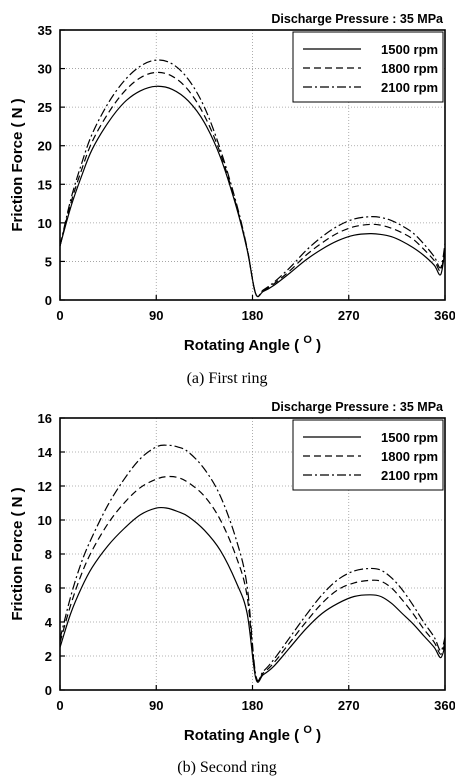 The width and height of the screenshot is (455, 780). What do you see at coordinates (45, 184) in the screenshot?
I see `y-tick-label: 15` at bounding box center [45, 184].